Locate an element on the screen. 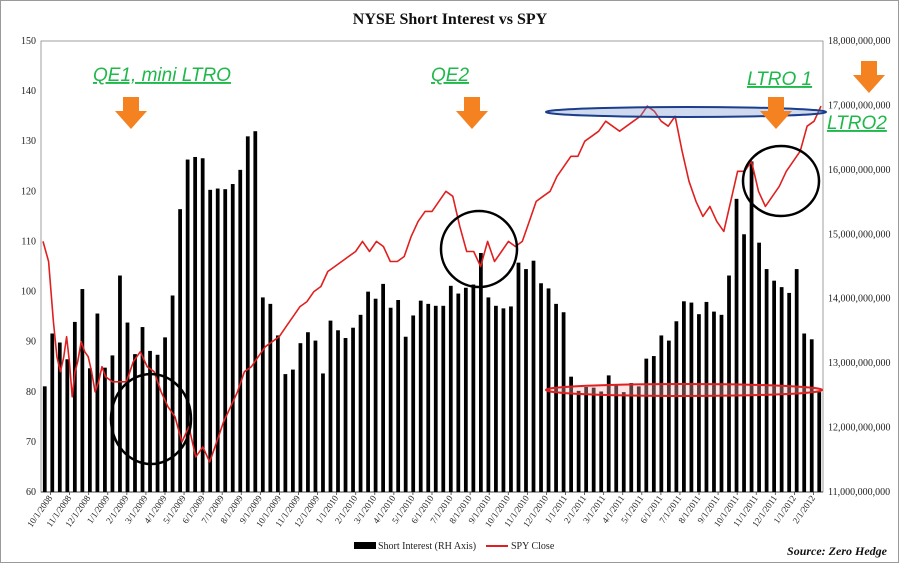 Image resolution: width=899 pixels, height=564 pixels. left-tick-label: 90 is located at coordinates (31, 342).